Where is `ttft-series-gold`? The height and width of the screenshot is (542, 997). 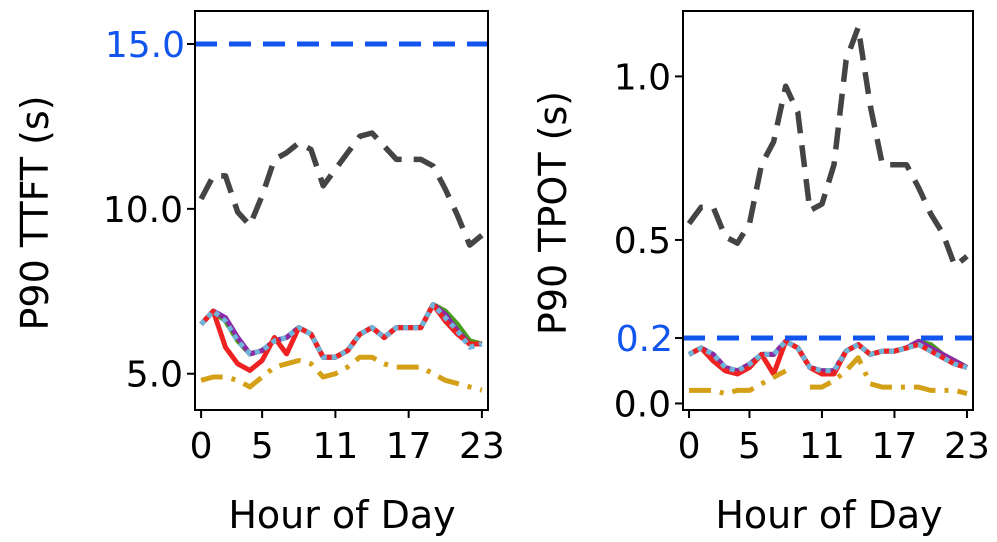
ttft-series-gold is located at coordinates (341, 373).